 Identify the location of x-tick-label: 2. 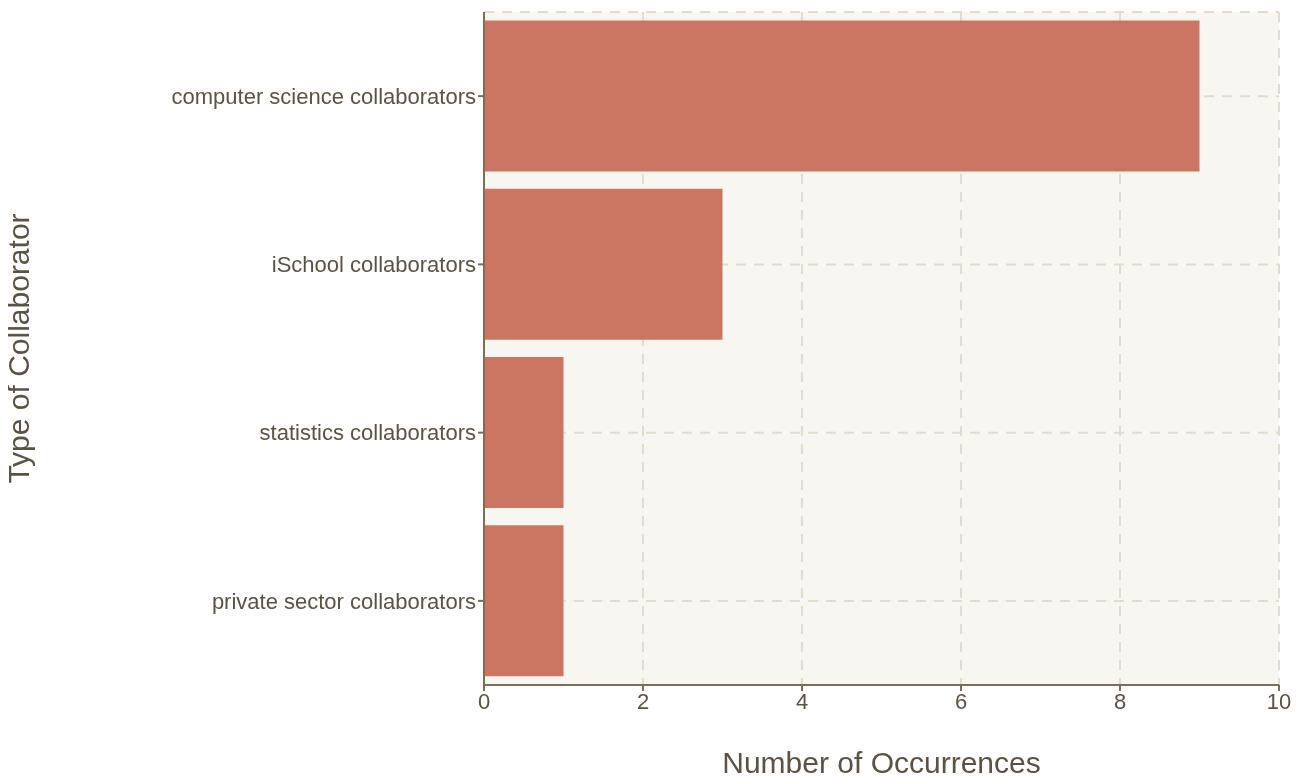
(643, 701).